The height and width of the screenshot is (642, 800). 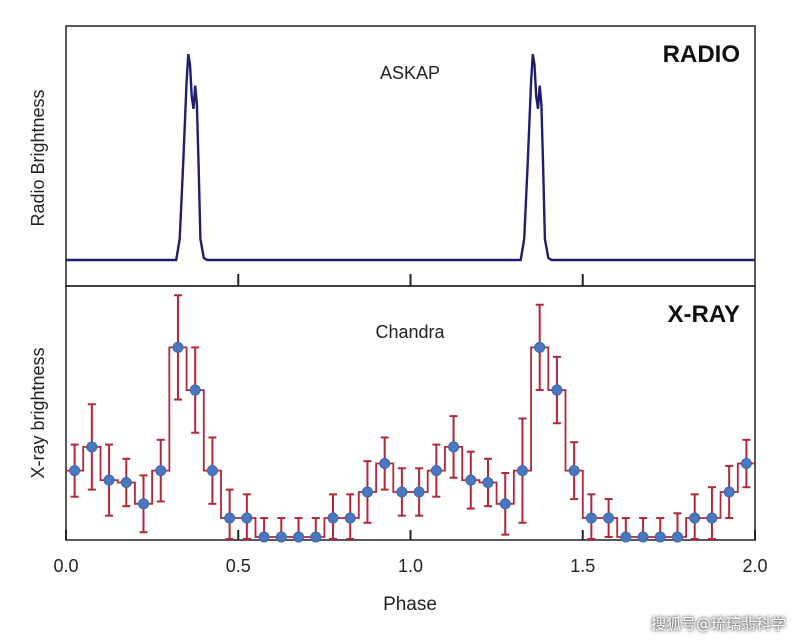 I want to click on xray-panel-label: X-RAY, so click(x=704, y=314).